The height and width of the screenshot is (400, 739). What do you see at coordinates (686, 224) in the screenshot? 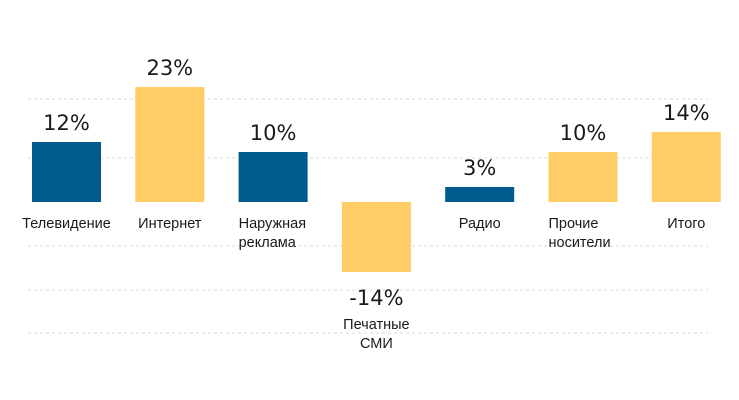
I see `category-label: Итого` at bounding box center [686, 224].